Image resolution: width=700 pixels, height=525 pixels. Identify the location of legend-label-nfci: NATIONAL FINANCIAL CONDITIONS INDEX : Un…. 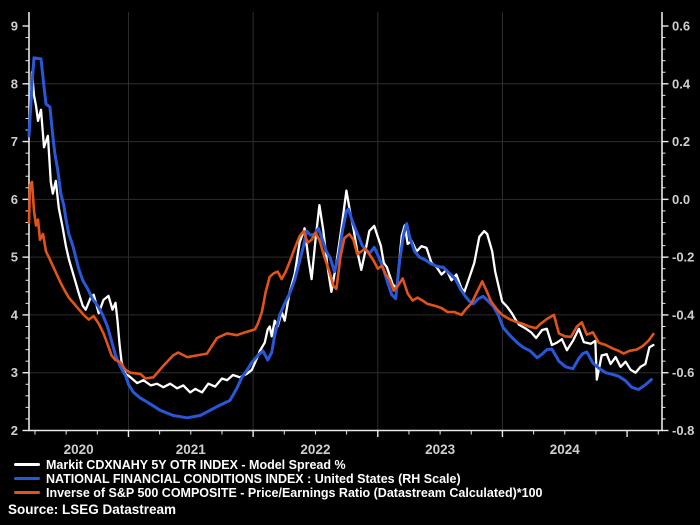
(253, 478).